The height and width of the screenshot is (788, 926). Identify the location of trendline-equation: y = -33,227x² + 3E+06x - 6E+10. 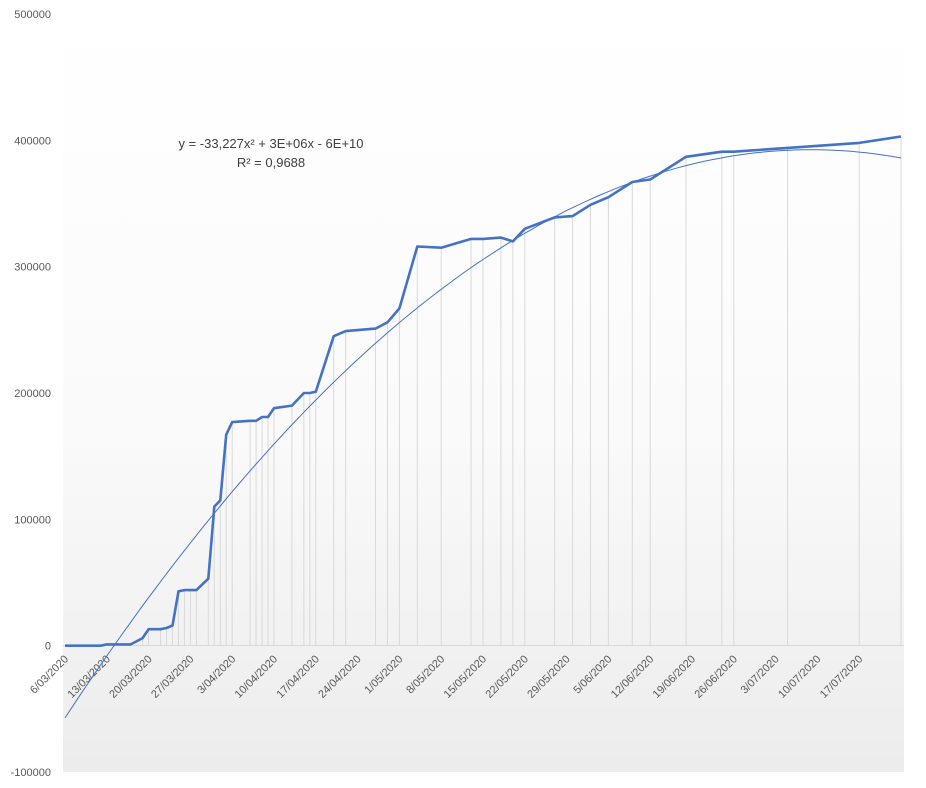
(270, 143).